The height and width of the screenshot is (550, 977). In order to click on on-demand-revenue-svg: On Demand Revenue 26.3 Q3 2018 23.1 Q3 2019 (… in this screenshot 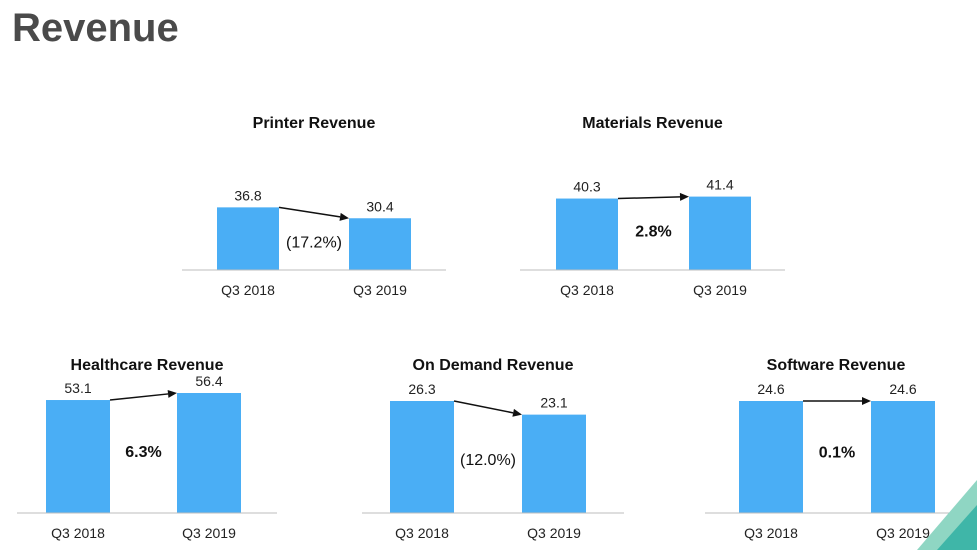, I will do `click(493, 449)`.